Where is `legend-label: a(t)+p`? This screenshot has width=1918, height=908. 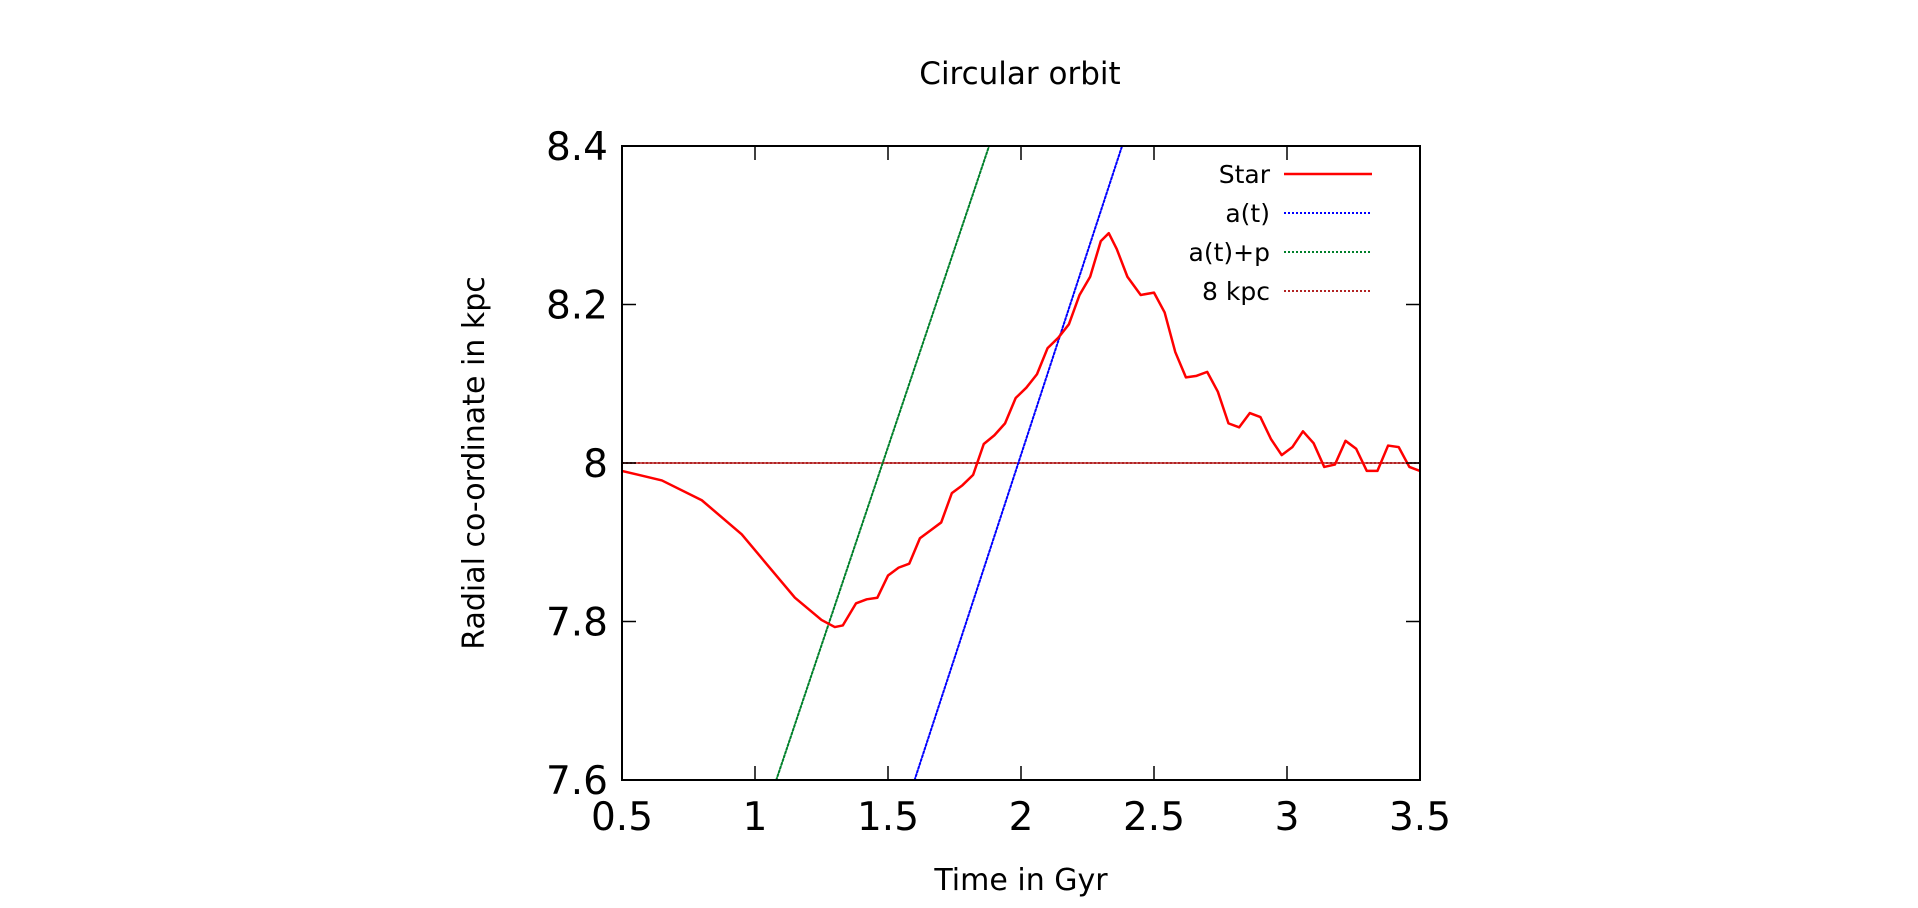 legend-label: a(t)+p is located at coordinates (1229, 252).